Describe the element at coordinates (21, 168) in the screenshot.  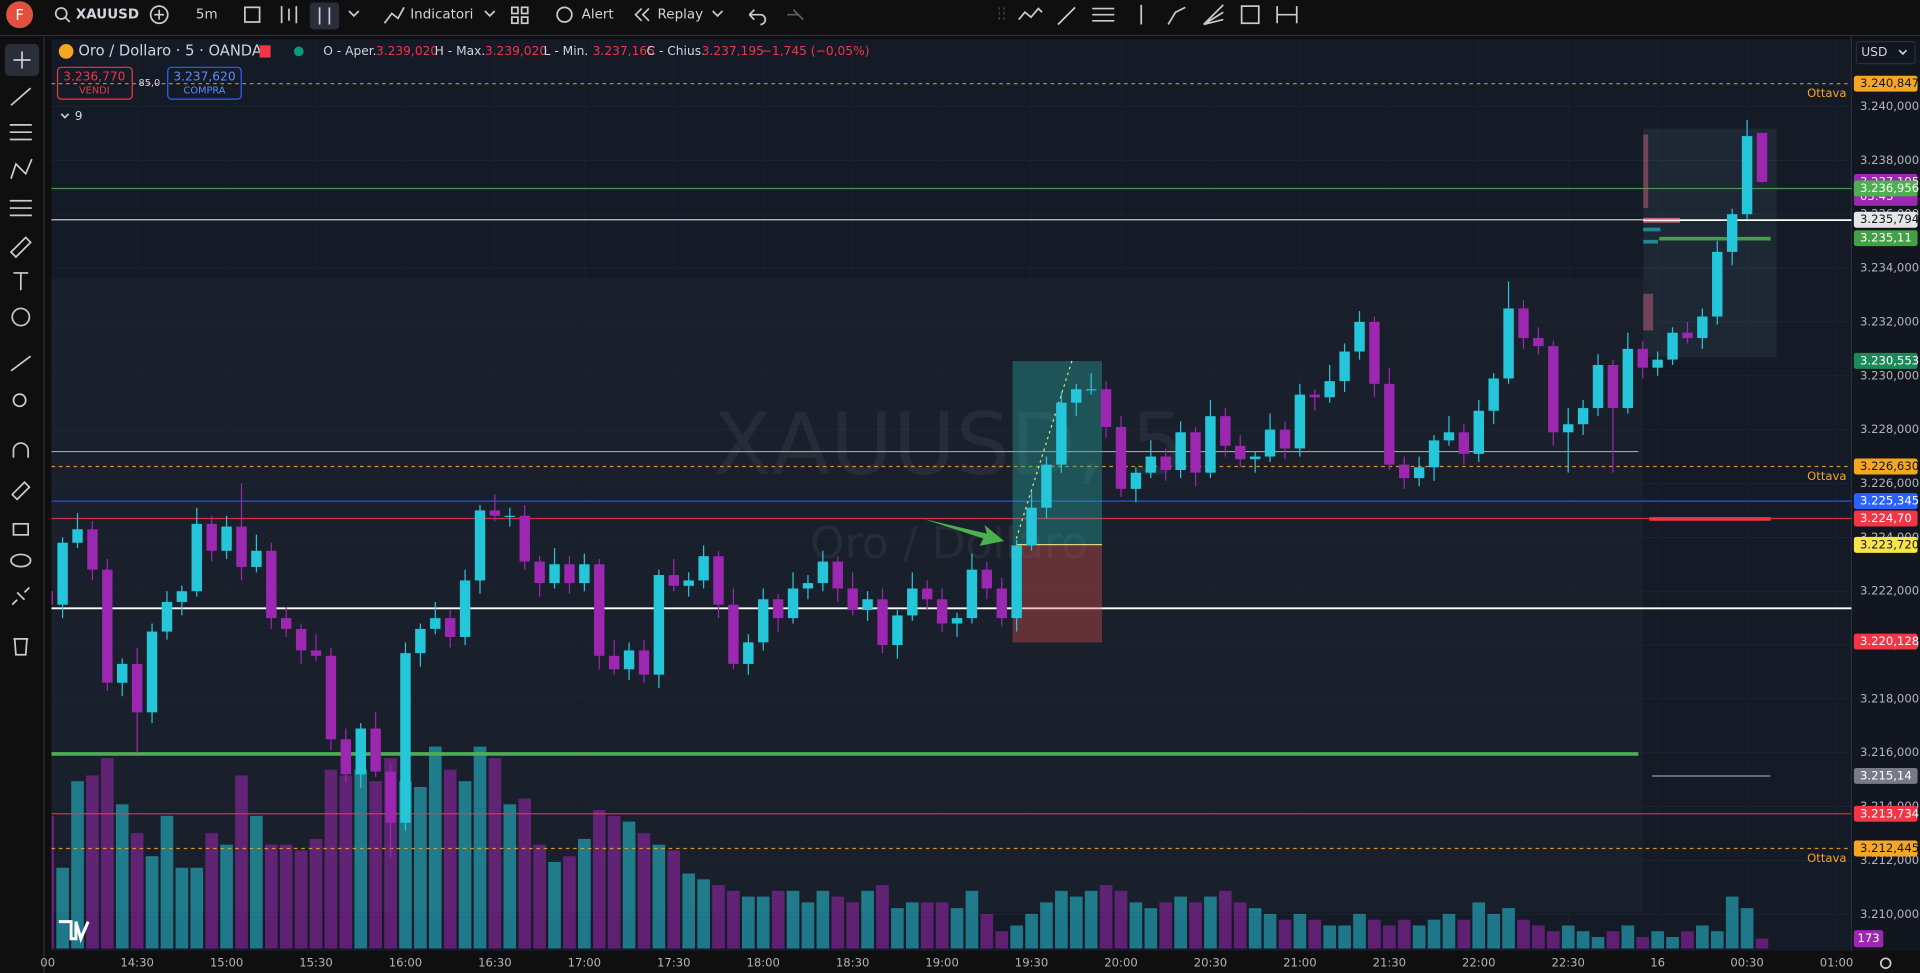
I see `pattern` at that location.